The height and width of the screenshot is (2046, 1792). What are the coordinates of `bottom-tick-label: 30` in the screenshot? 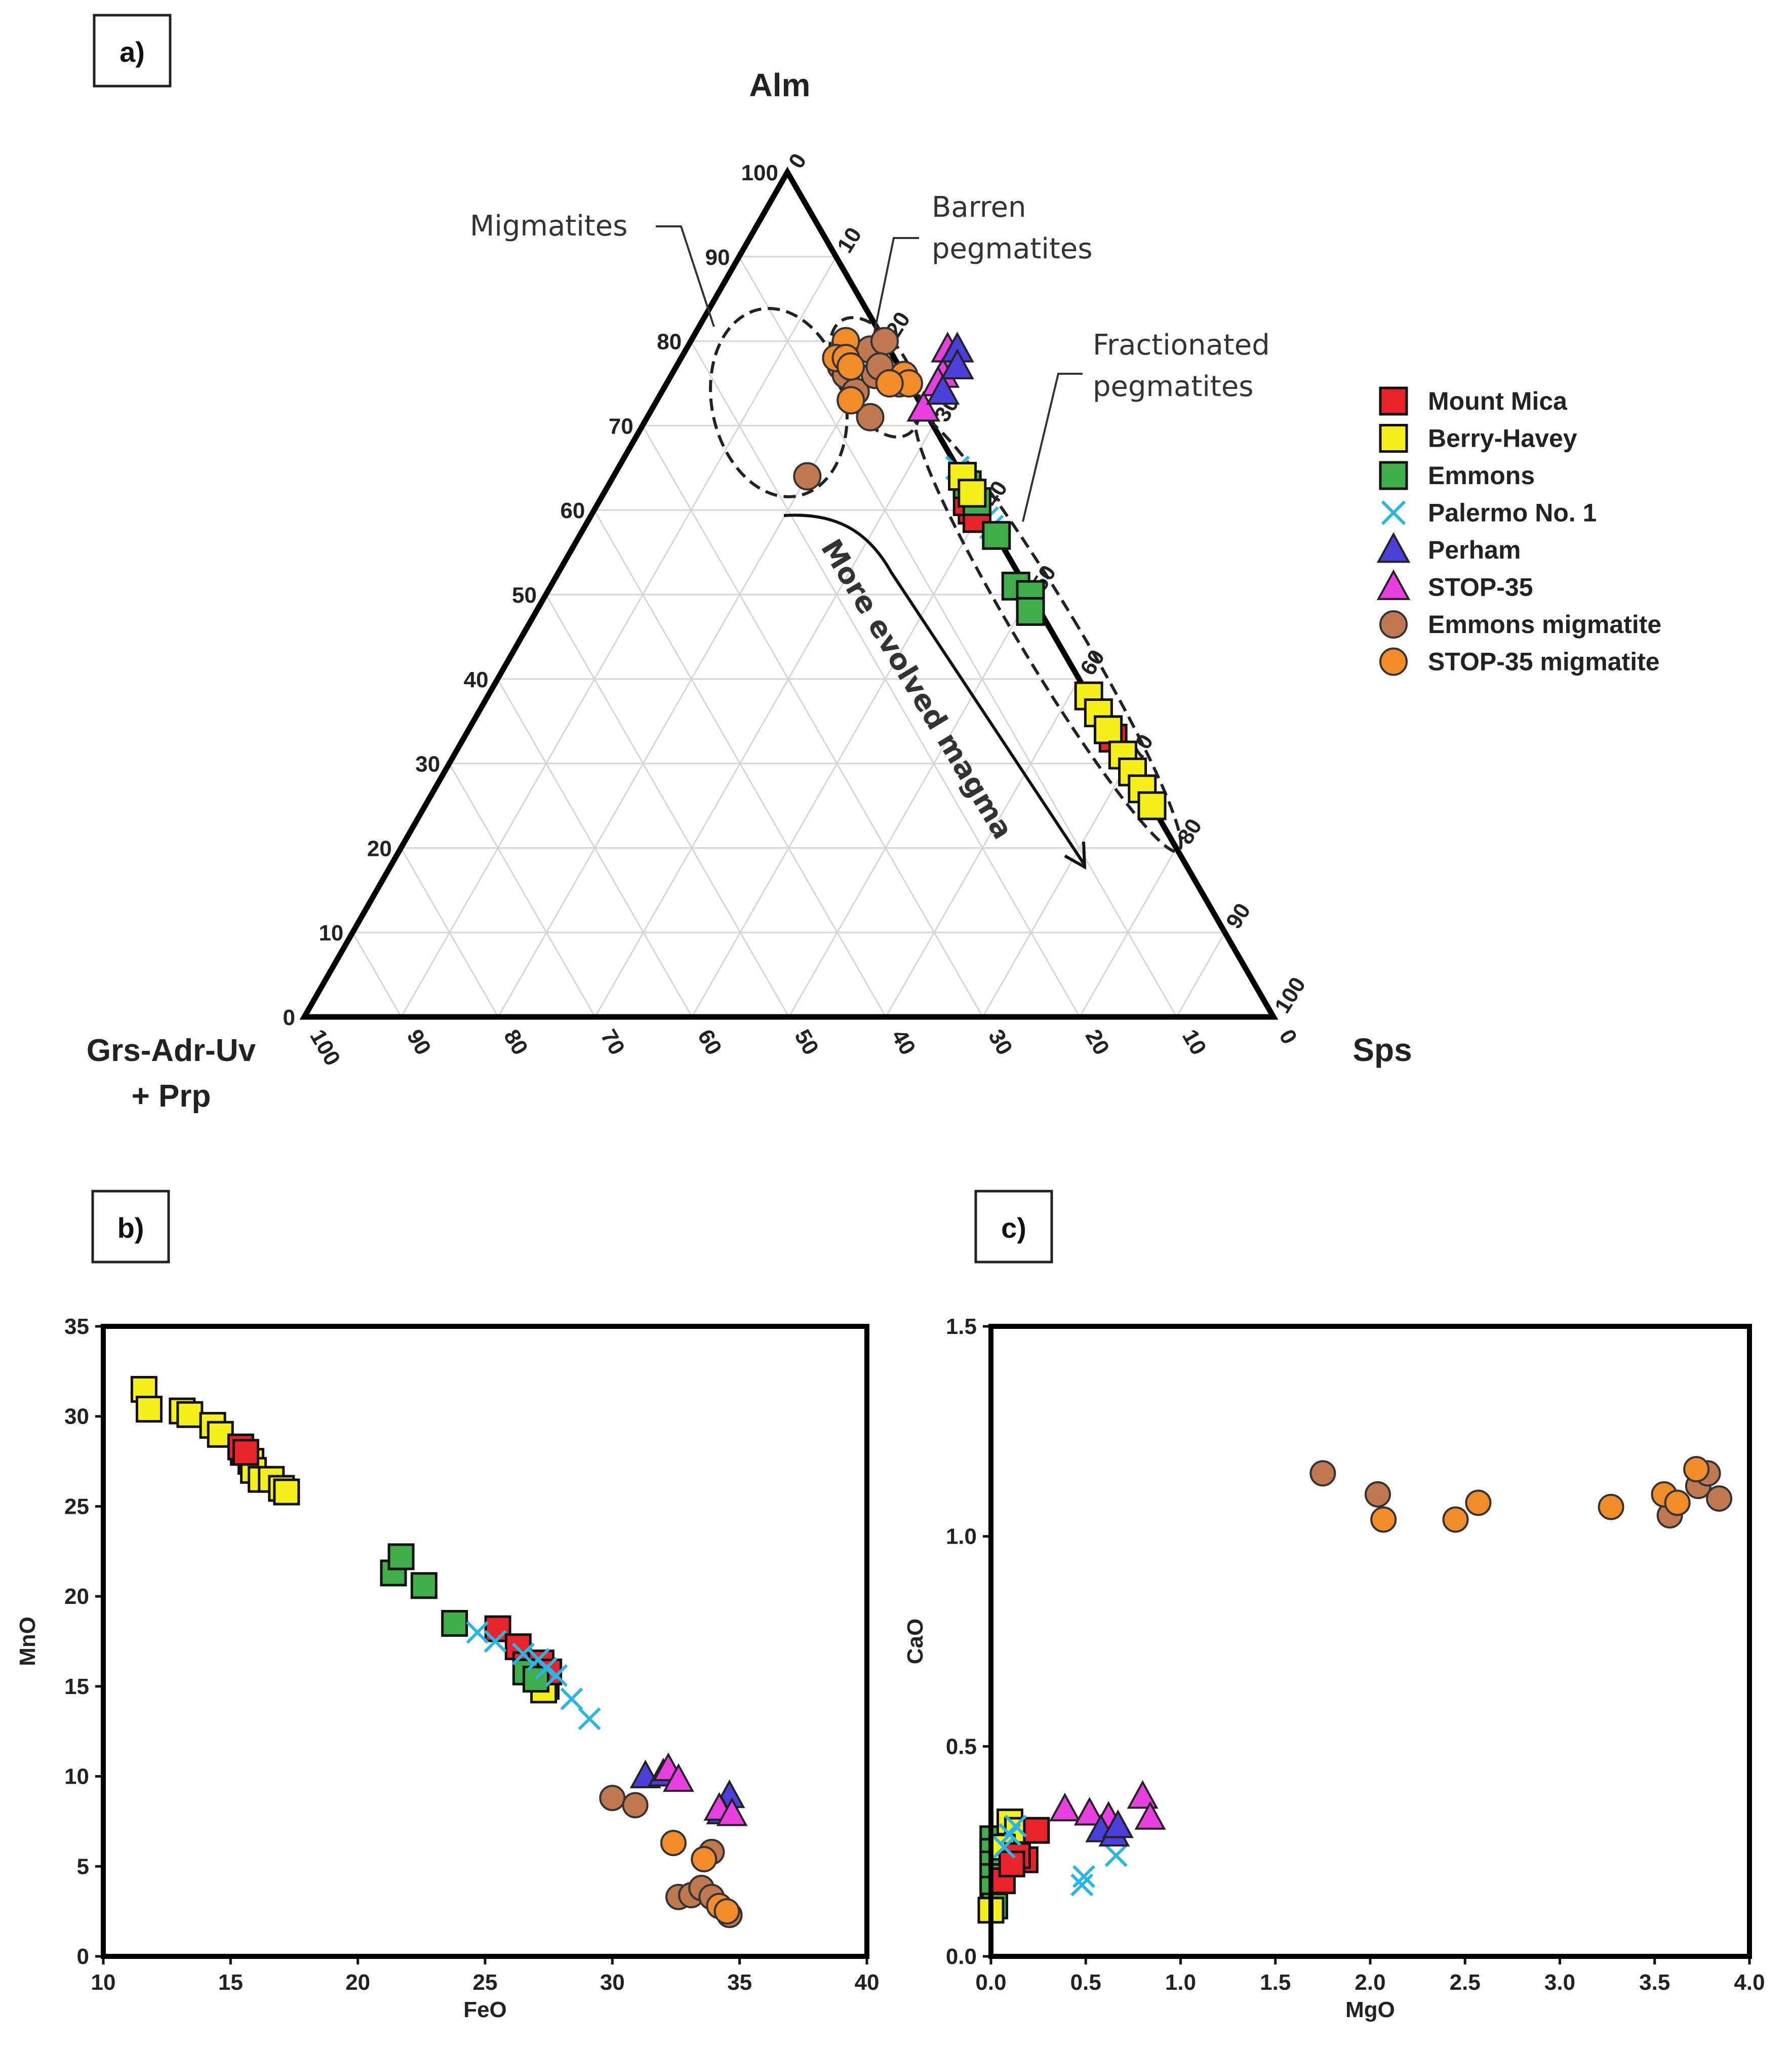 It's located at (1000, 1042).